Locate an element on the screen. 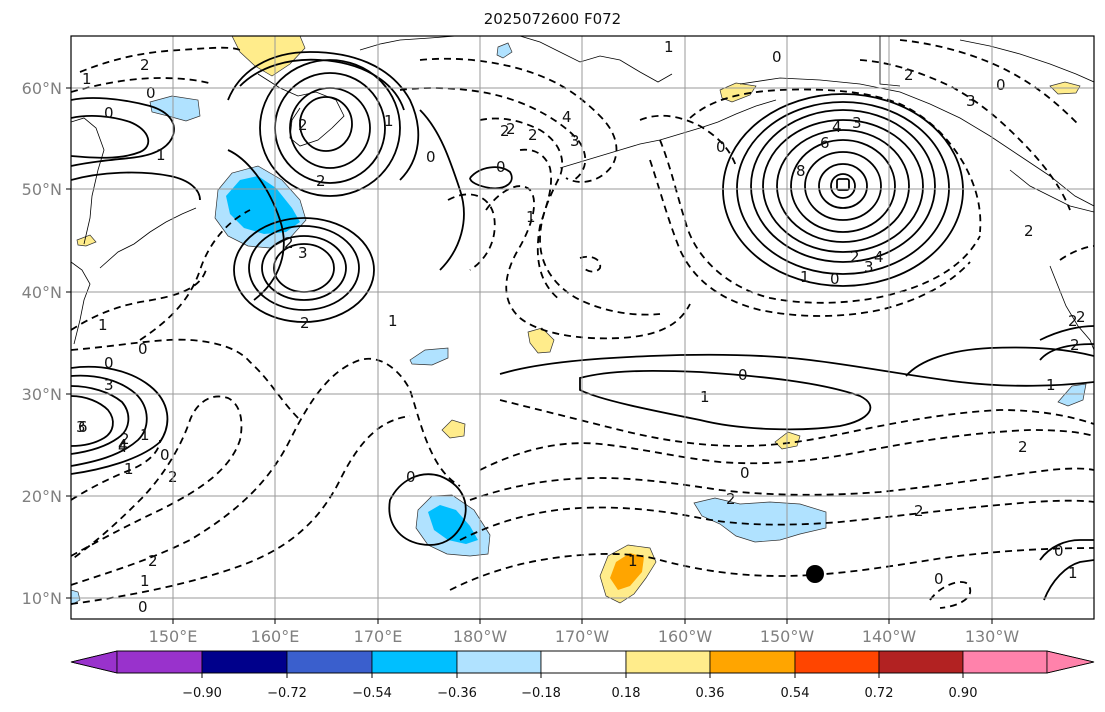 The image size is (1105, 712). colorbar is located at coordinates (582, 662).